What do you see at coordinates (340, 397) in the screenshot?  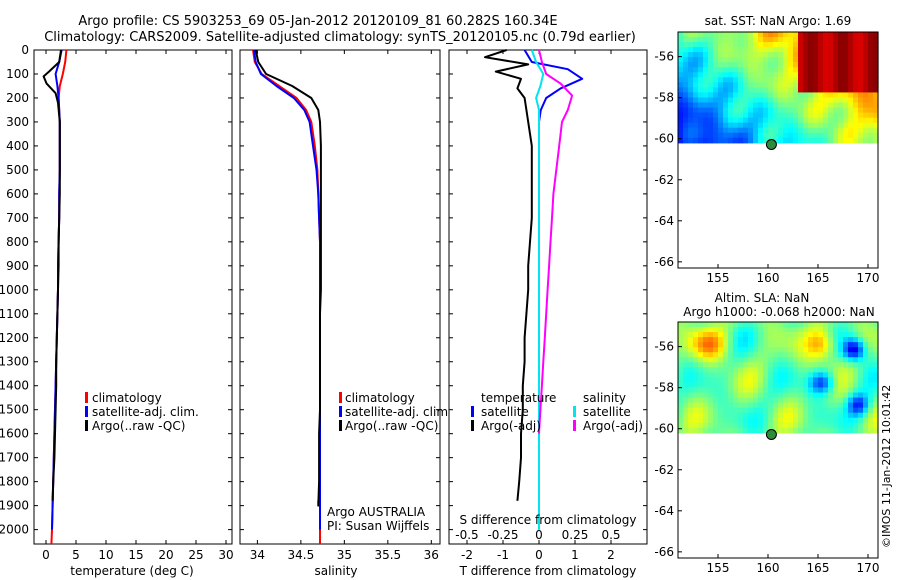 I see `legend-swatch-climatology` at bounding box center [340, 397].